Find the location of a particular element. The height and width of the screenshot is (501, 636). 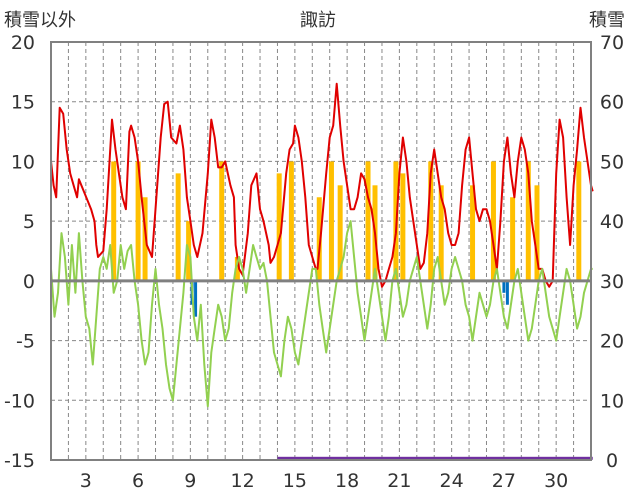

right-axis-label: 積雪 is located at coordinates (607, 20).